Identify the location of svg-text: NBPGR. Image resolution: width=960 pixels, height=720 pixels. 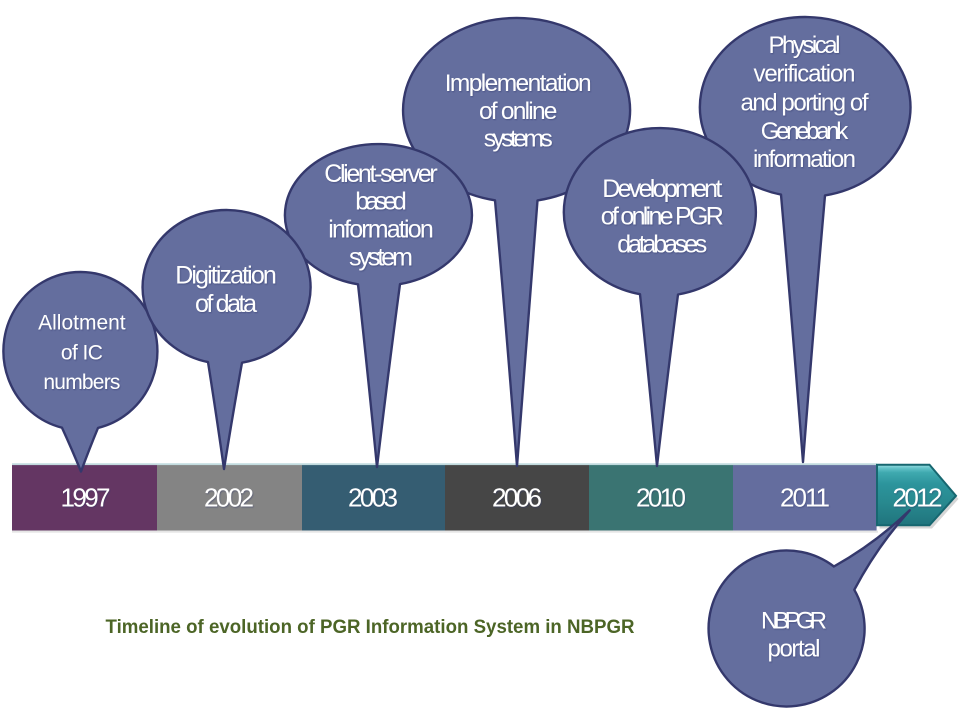
(794, 621).